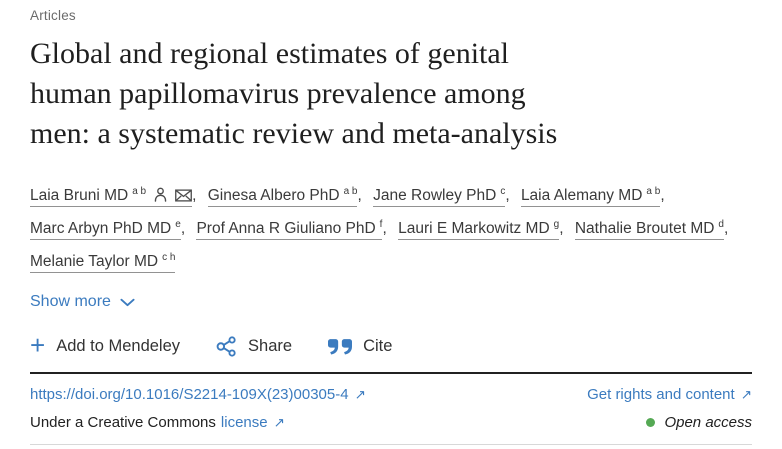  Describe the element at coordinates (94, 262) in the screenshot. I see `author-name: Melanie Taylor MD` at that location.